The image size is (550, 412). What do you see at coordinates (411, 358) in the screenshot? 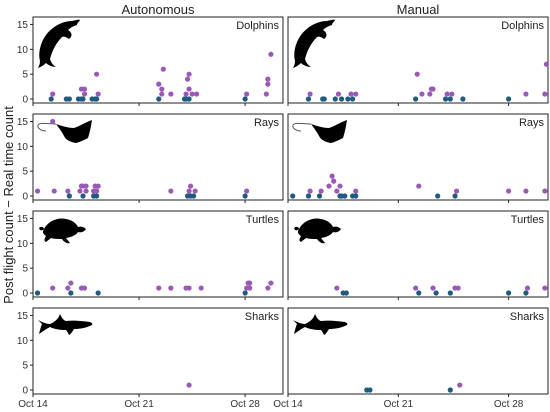
I see `panel-manual-sharks: Sharks Oct 14 Oct 21 Oct 28` at bounding box center [411, 358].